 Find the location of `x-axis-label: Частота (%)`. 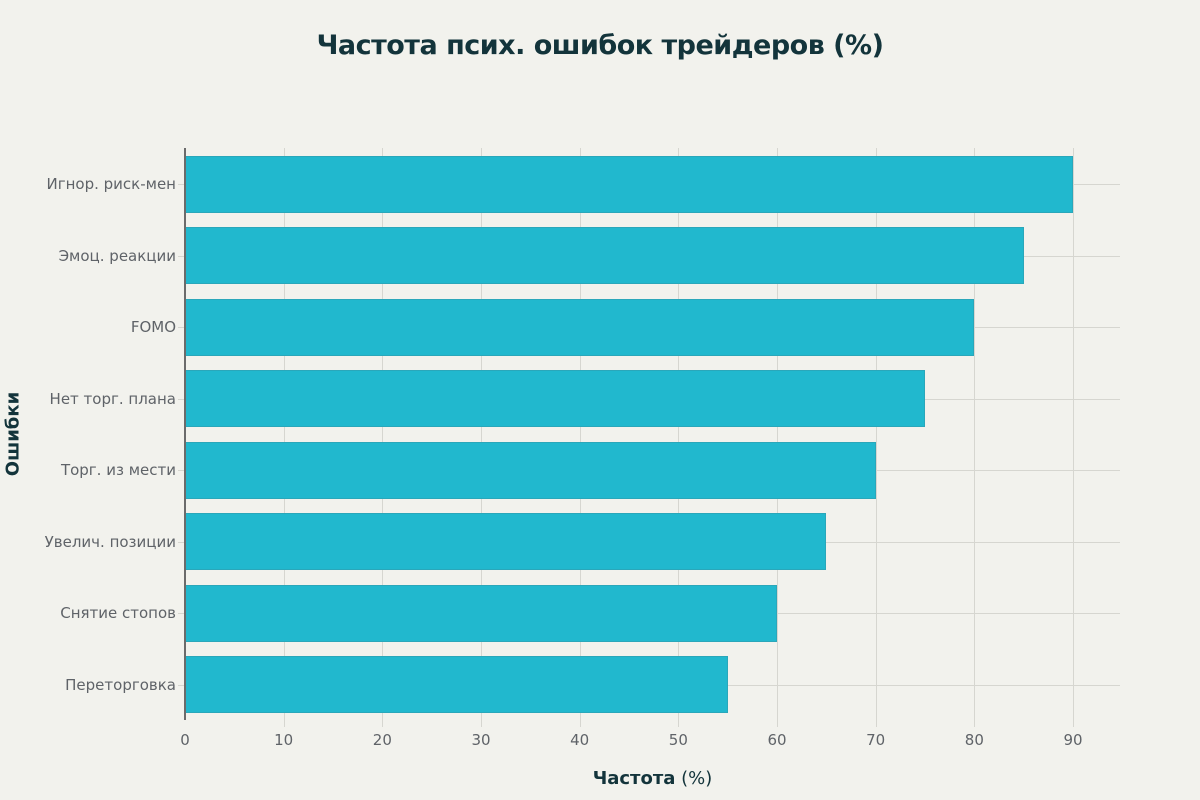

x-axis-label: Частота (%) is located at coordinates (600, 778).